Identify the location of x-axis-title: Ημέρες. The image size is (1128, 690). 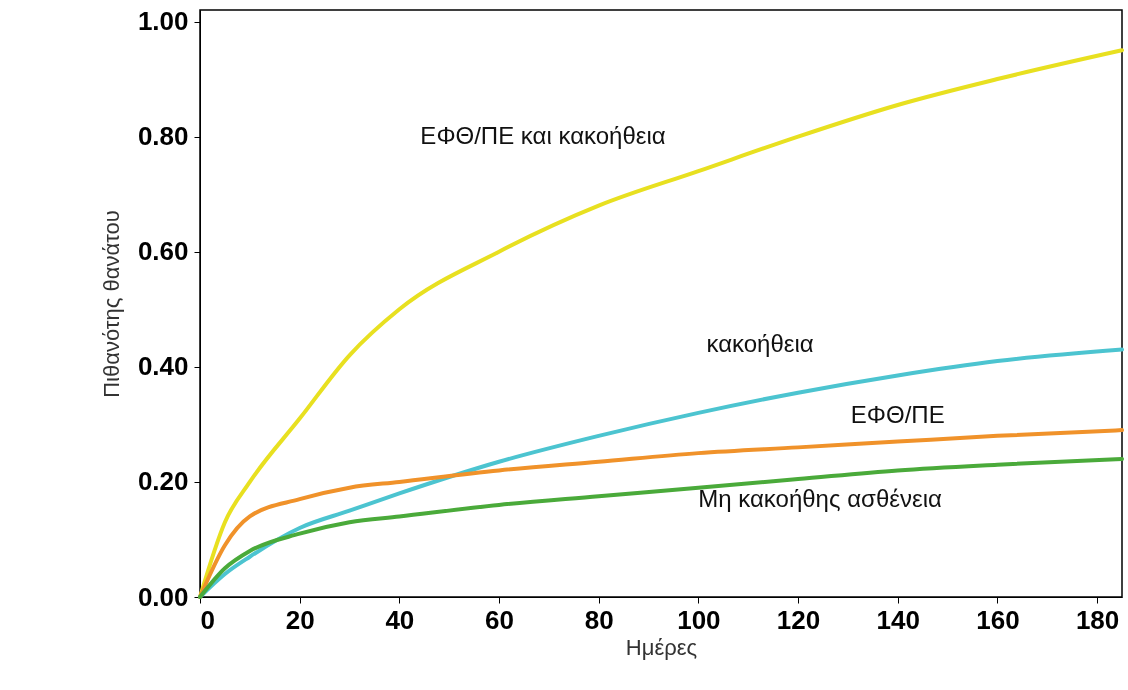
(661, 647).